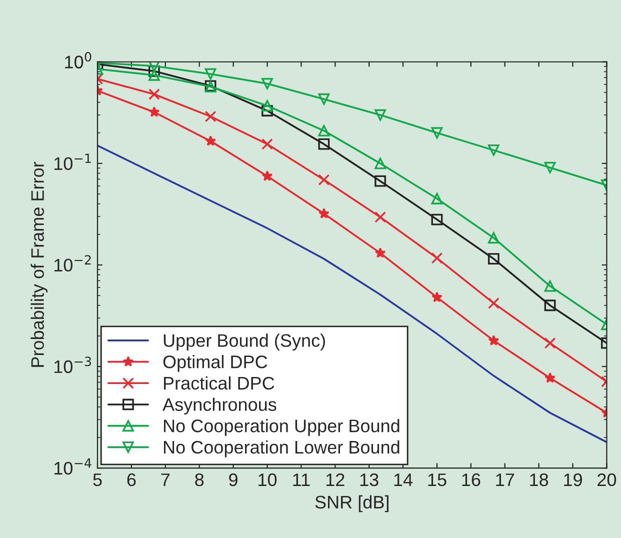  What do you see at coordinates (199, 479) in the screenshot?
I see `x-tick-label: 8` at bounding box center [199, 479].